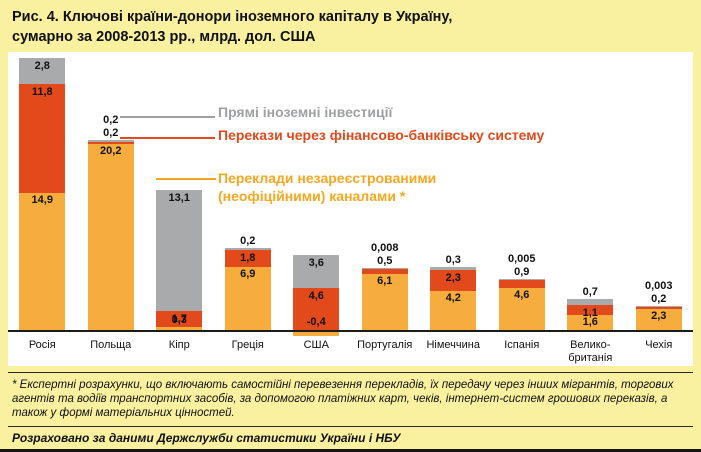 Image resolution: width=701 pixels, height=452 pixels. Describe the element at coordinates (316, 322) in the screenshot. I see `value-label: -0,4` at that location.